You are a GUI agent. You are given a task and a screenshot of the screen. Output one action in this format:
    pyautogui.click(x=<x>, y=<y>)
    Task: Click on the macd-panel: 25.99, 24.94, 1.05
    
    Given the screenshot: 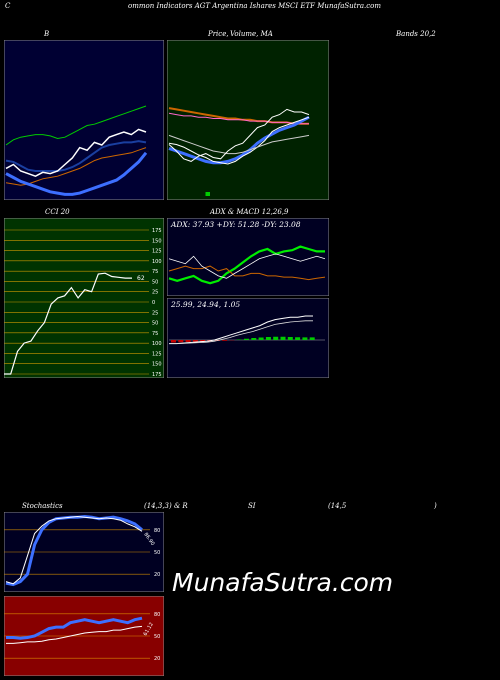 What is the action you would take?
    pyautogui.click(x=248, y=338)
    